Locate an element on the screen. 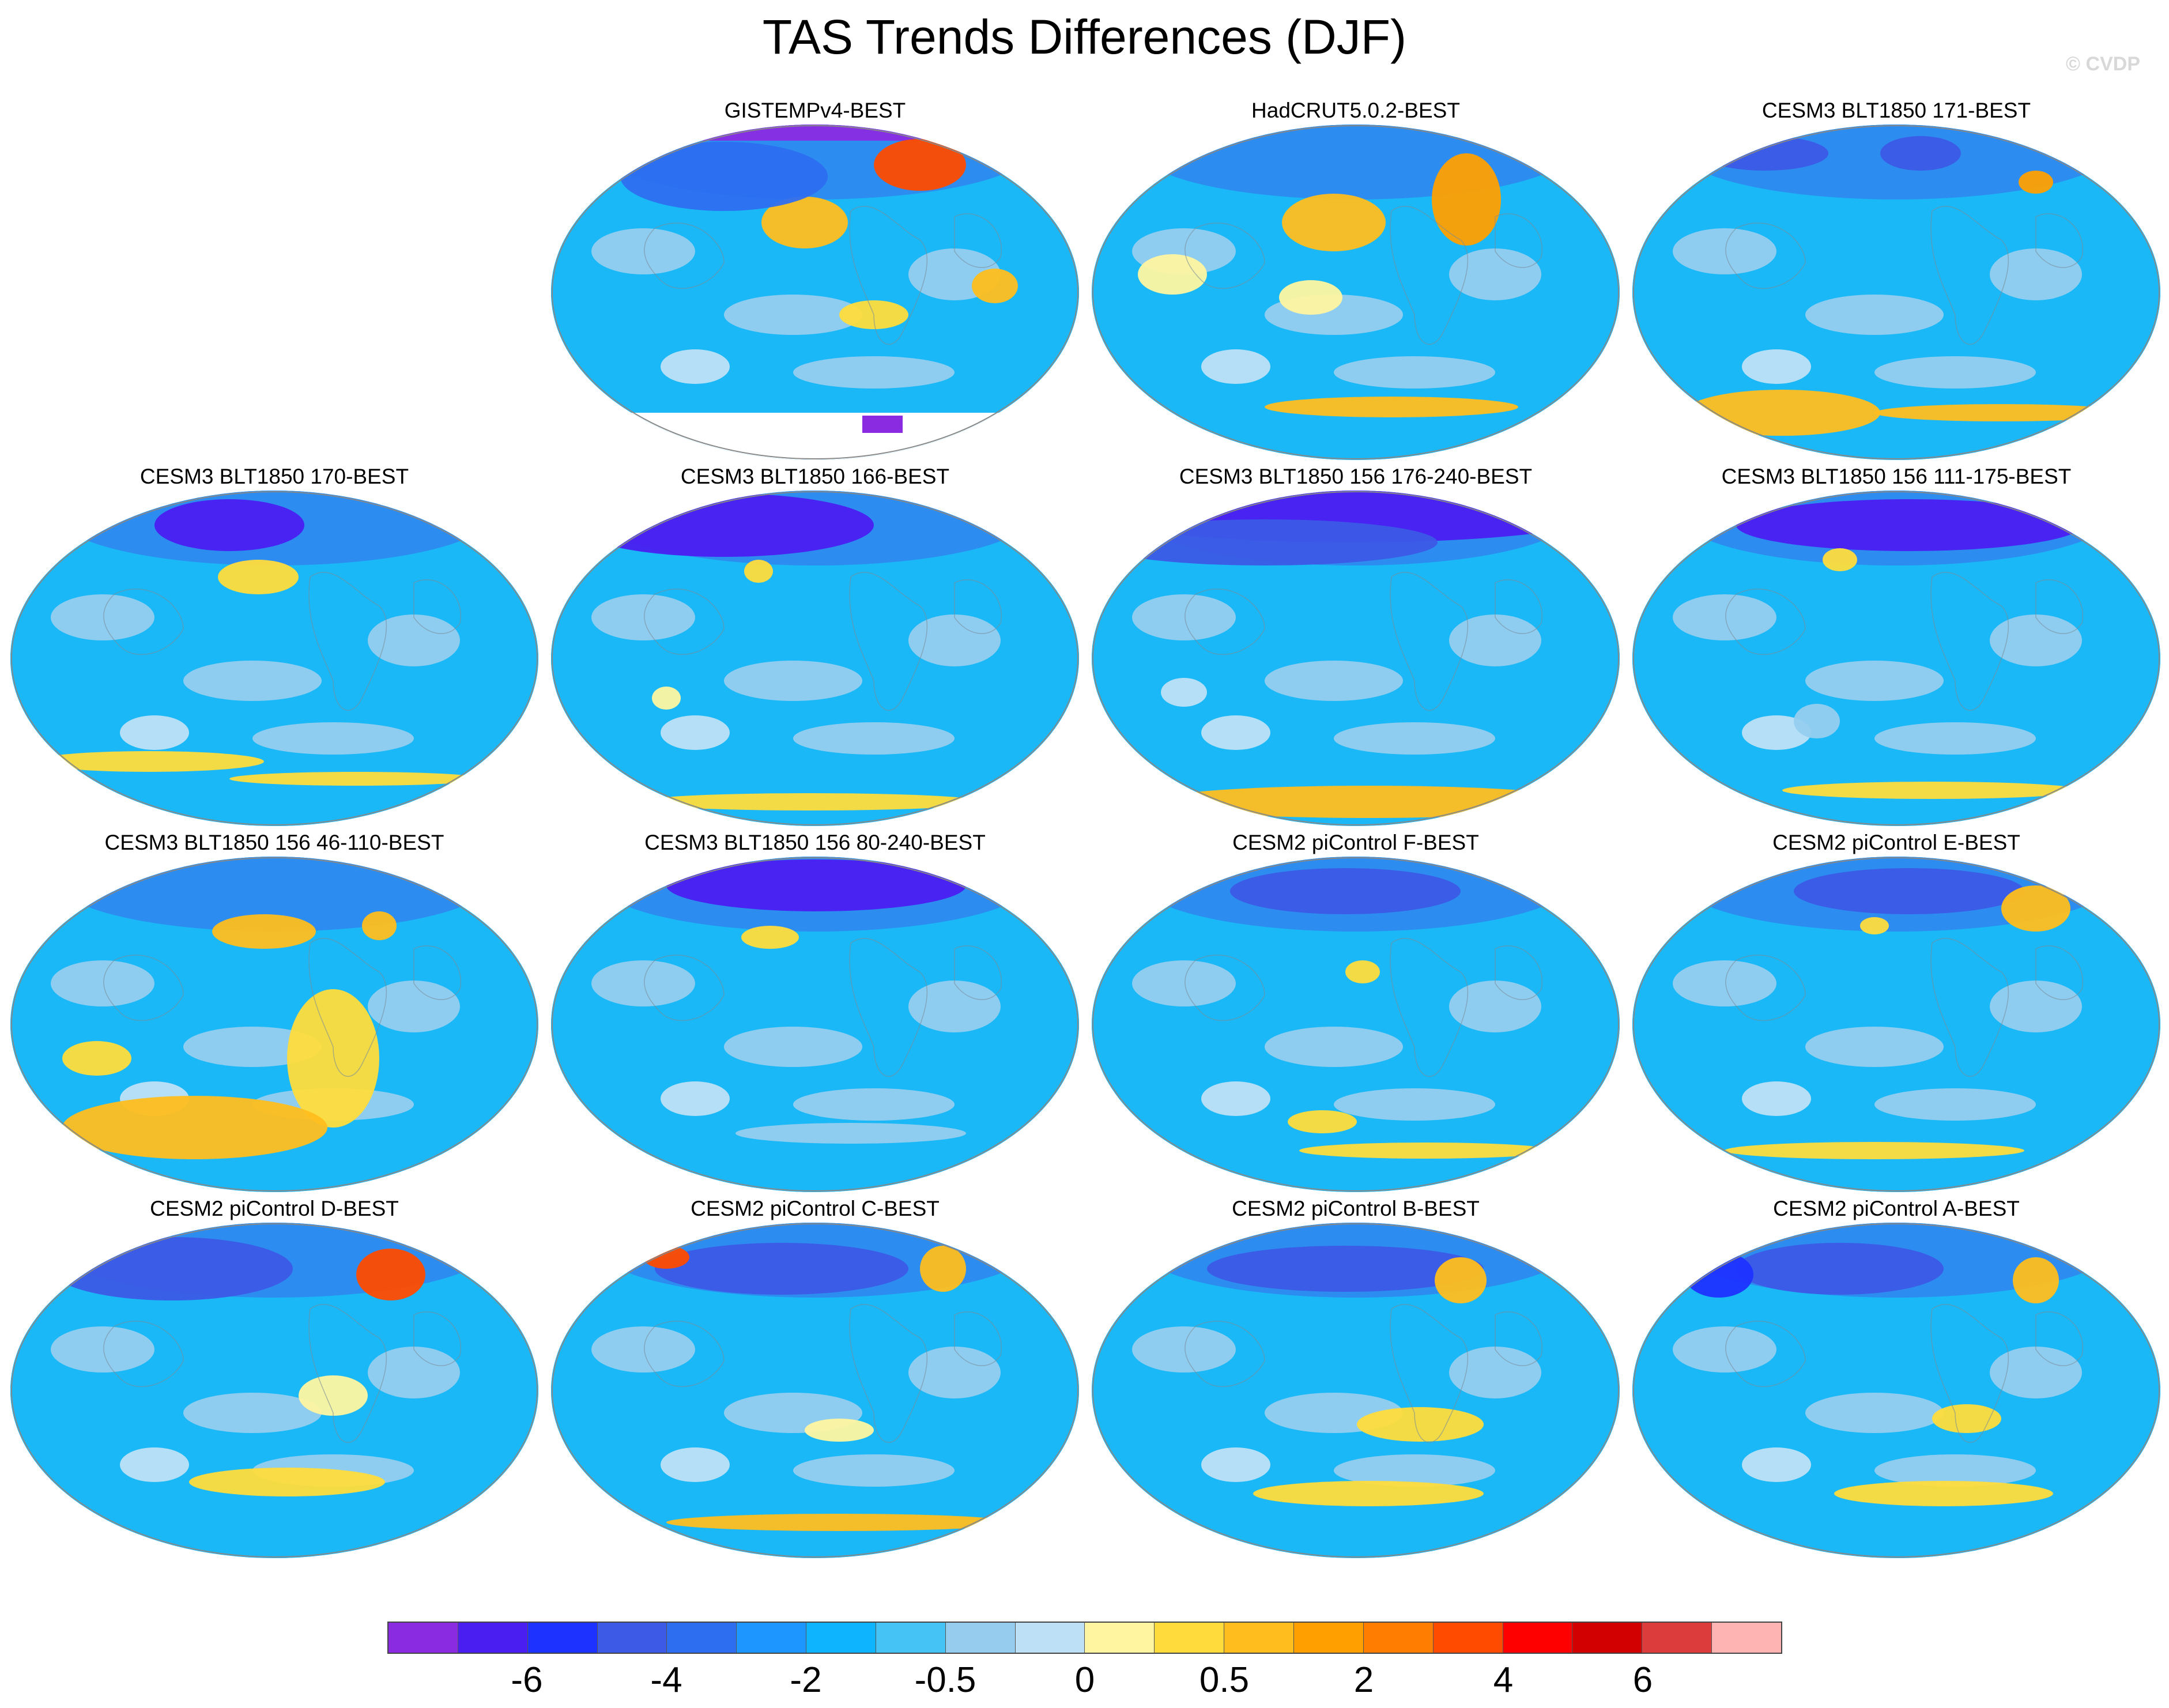  map-panel: CESM3 BLT1850 156 46-110-BEST is located at coordinates (274, 1012).